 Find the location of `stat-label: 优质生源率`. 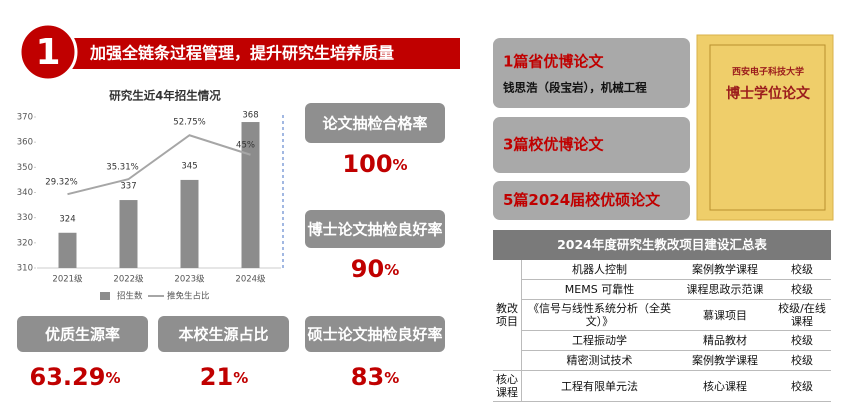

stat-label: 优质生源率 is located at coordinates (82, 335).